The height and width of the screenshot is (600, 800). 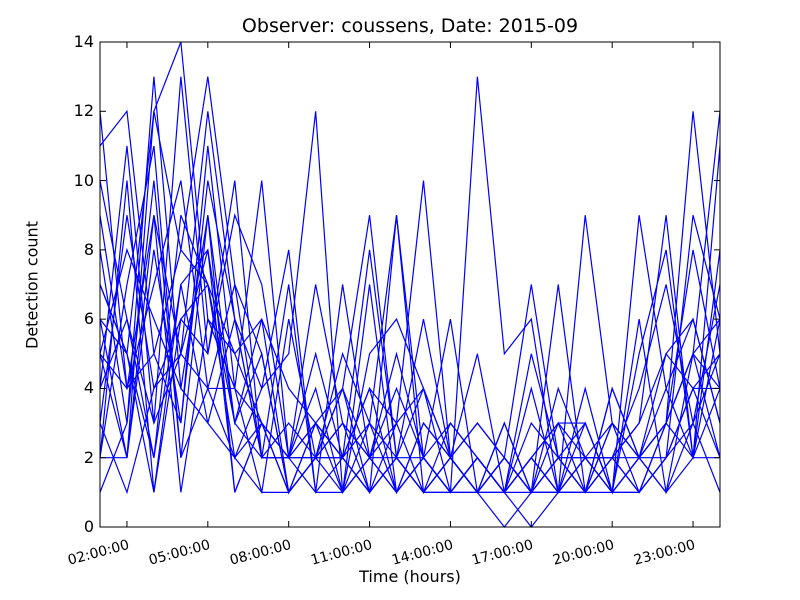 What do you see at coordinates (83, 111) in the screenshot?
I see `y-tick-label: 12` at bounding box center [83, 111].